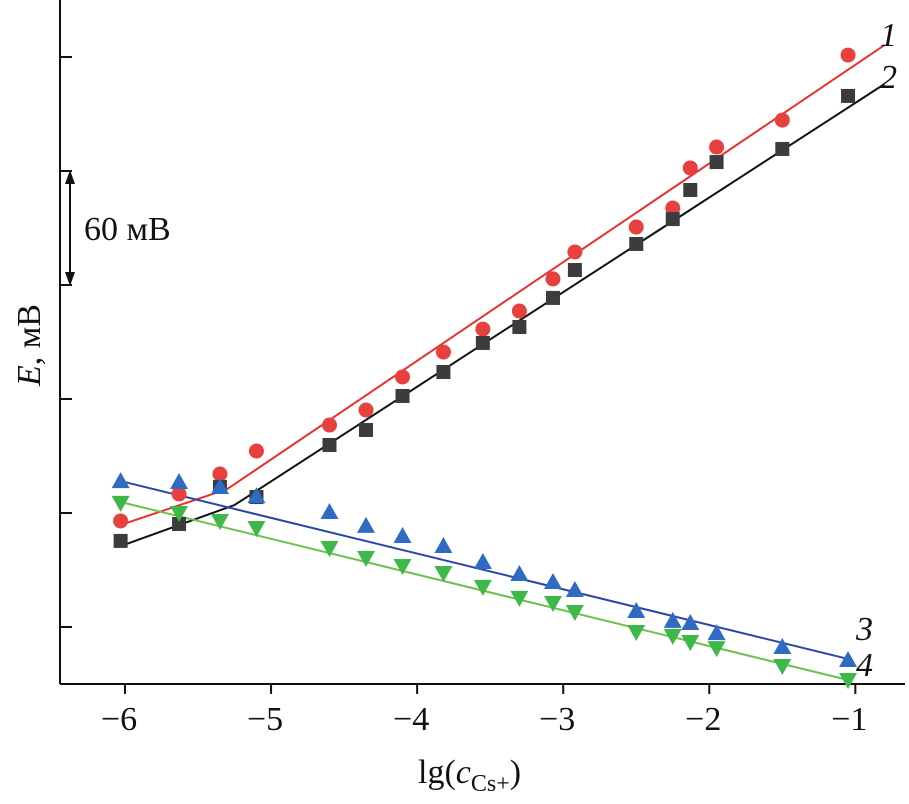  What do you see at coordinates (411, 719) in the screenshot?
I see `x-tick-label: −4` at bounding box center [411, 719].